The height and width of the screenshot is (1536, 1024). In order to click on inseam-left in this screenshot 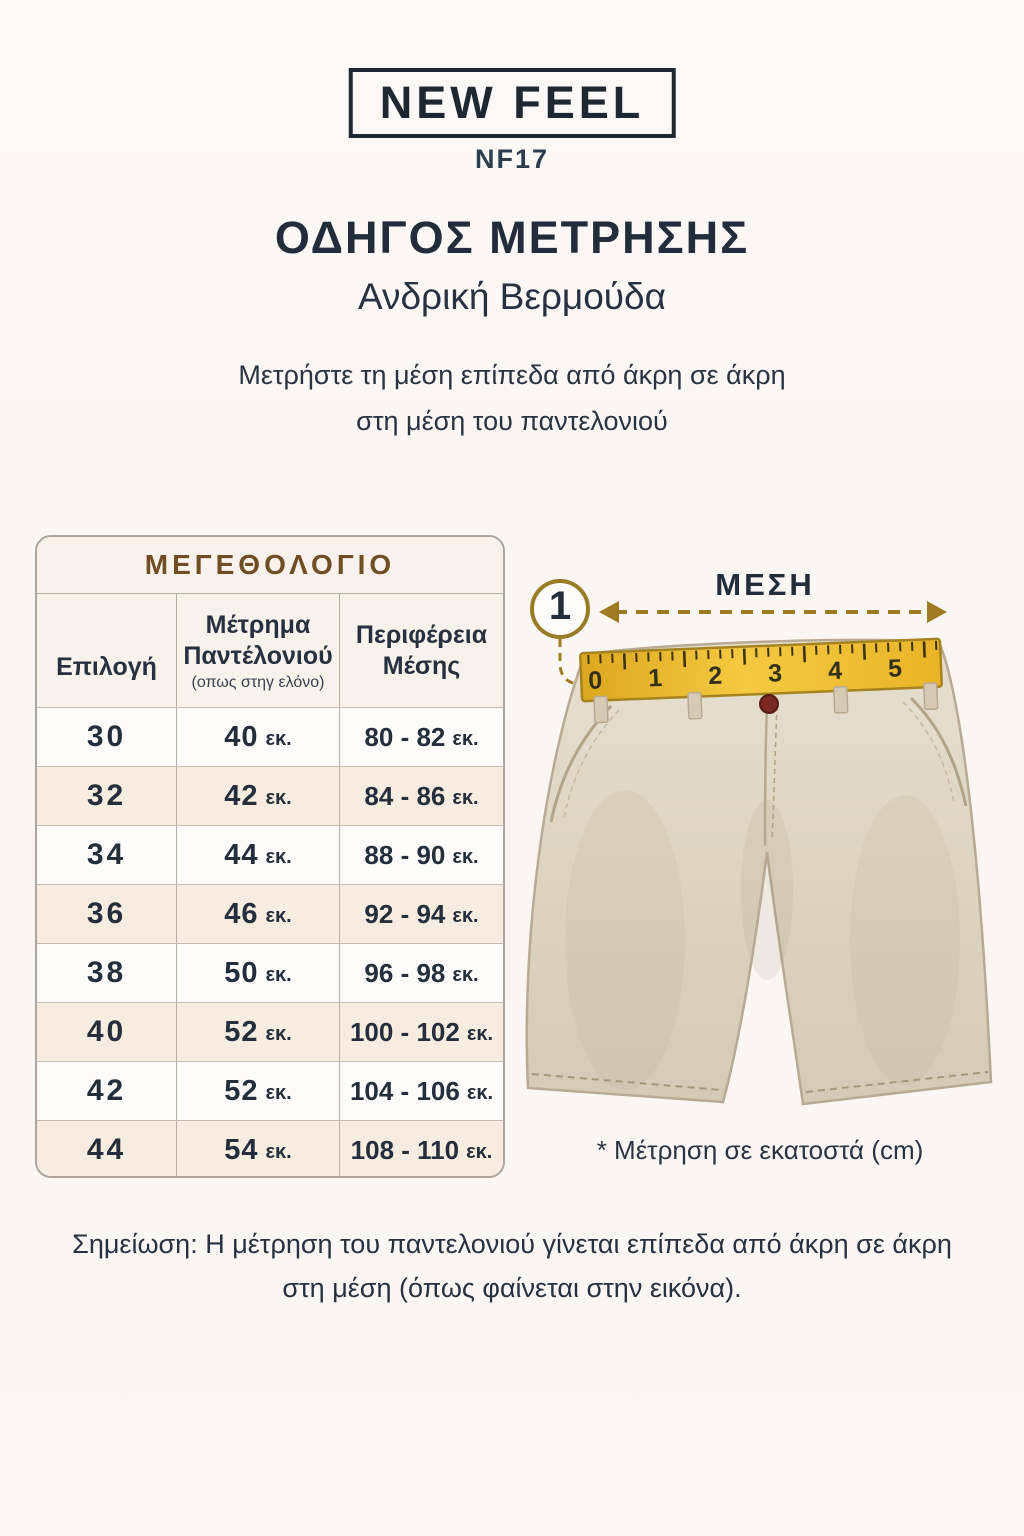, I will do `click(745, 977)`.